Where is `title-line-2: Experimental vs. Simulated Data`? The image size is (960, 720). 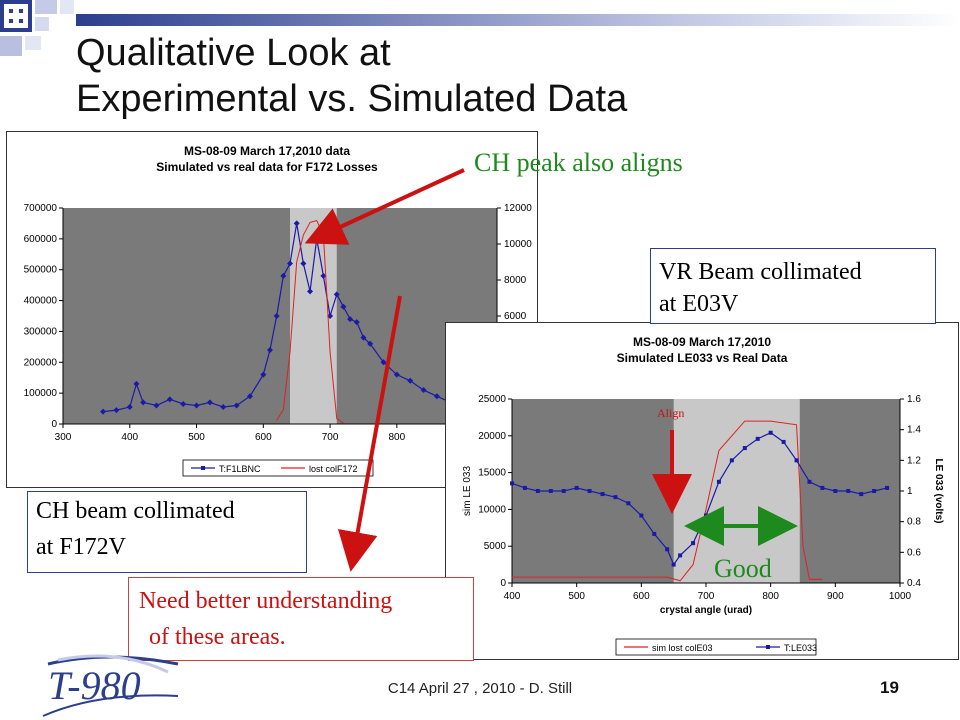
title-line-2: Experimental vs. Simulated Data is located at coordinates (352, 99).